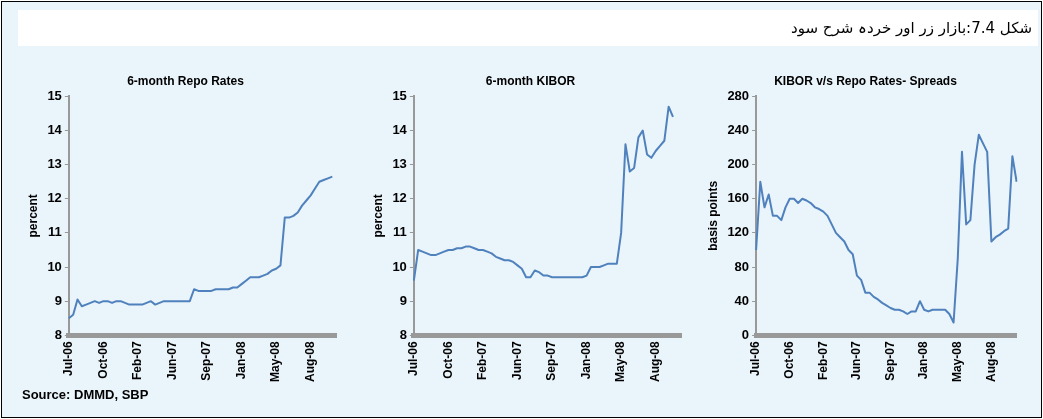 This screenshot has height=419, width=1043. Describe the element at coordinates (738, 95) in the screenshot. I see `y-tick-label: 280` at that location.